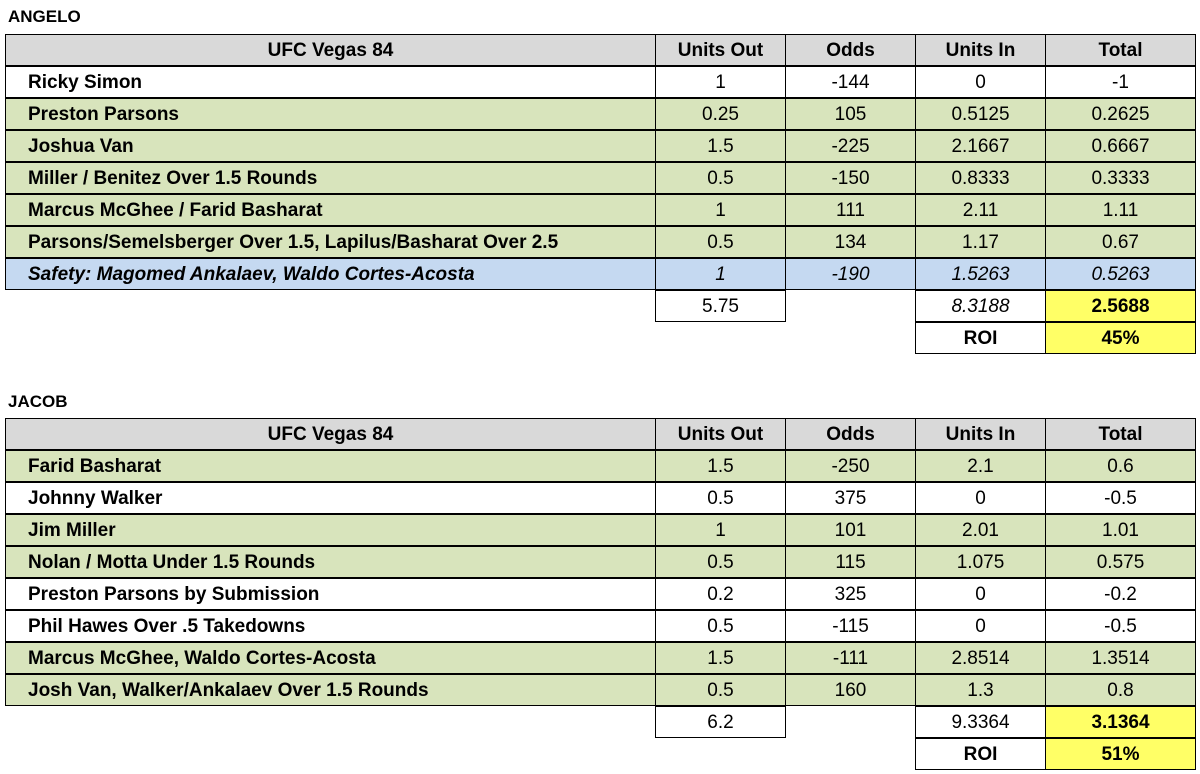  I want to click on roi-row: ROI 45%, so click(600, 338).